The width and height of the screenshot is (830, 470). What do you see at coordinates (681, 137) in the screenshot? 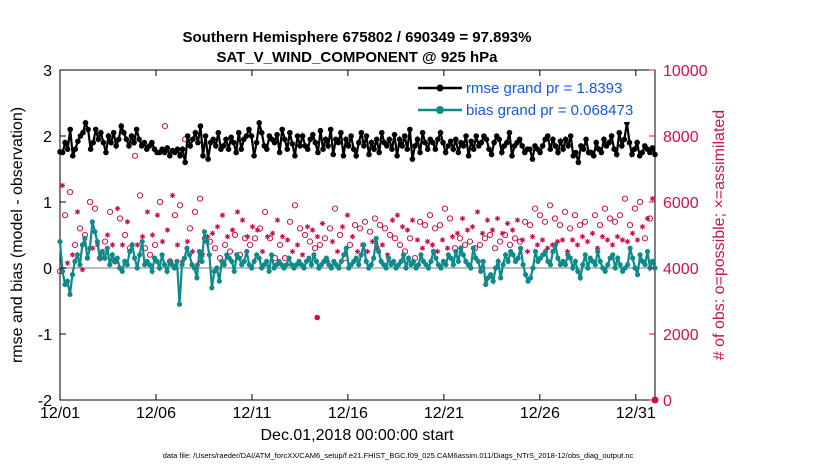
I see `y-right-tick-label: 8000` at bounding box center [681, 137].